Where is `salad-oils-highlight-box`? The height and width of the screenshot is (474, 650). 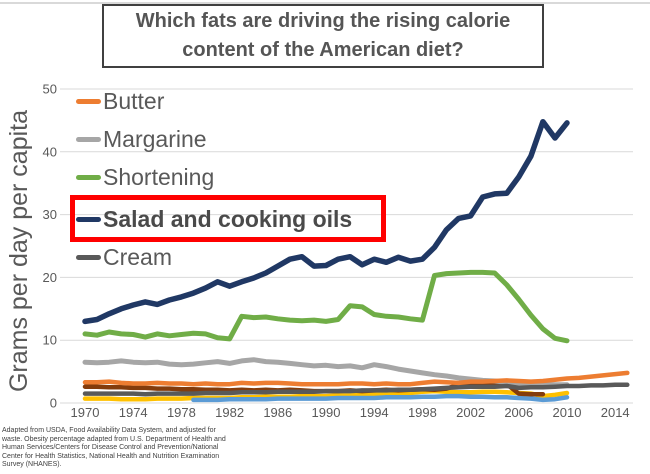
salad-oils-highlight-box is located at coordinates (228, 218).